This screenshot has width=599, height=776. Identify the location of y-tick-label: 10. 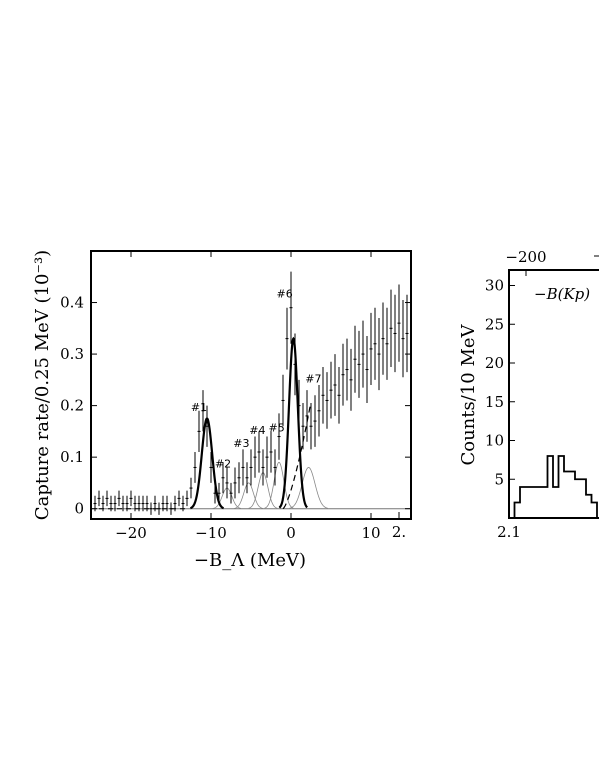
(494, 441).